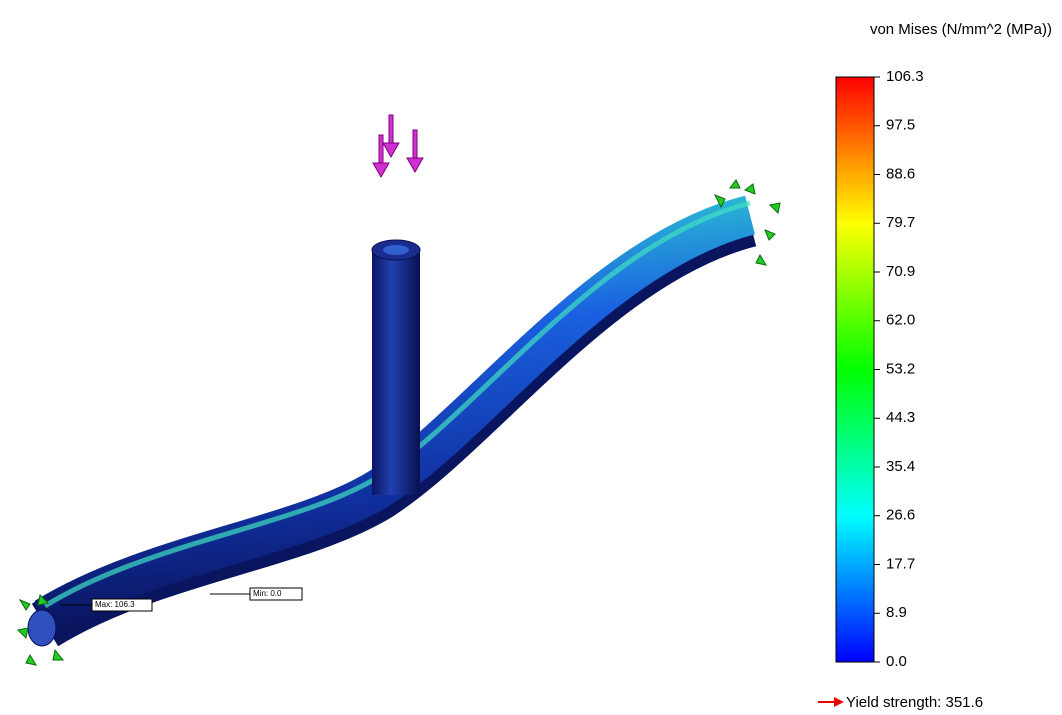 The height and width of the screenshot is (715, 1062). What do you see at coordinates (900, 271) in the screenshot?
I see `tick-label: 70.9` at bounding box center [900, 271].